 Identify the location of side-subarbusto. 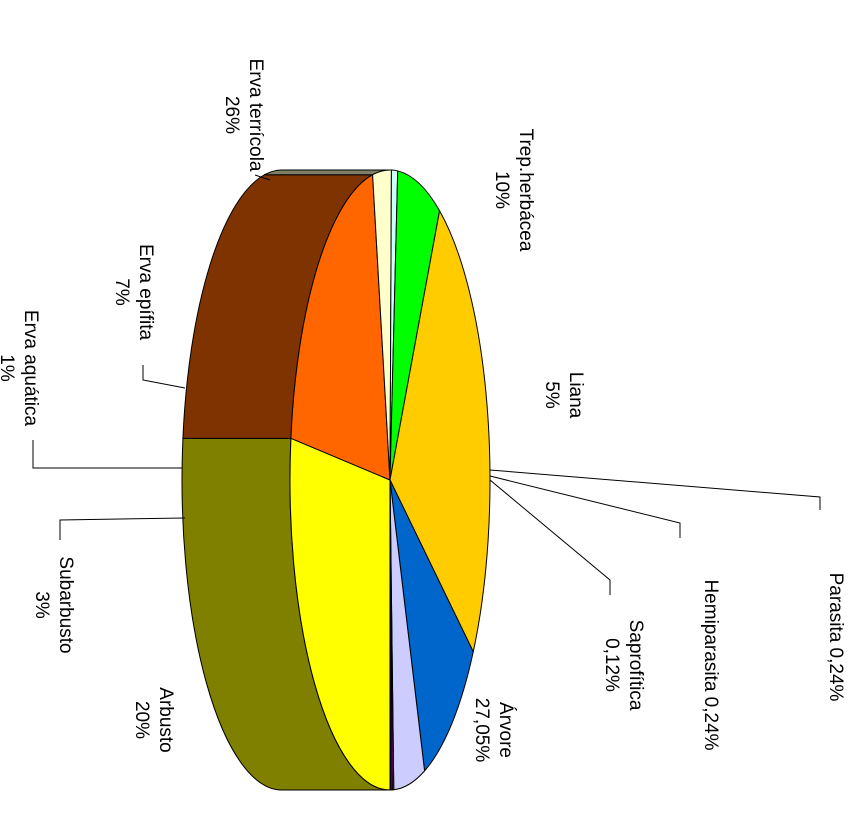
(327, 172).